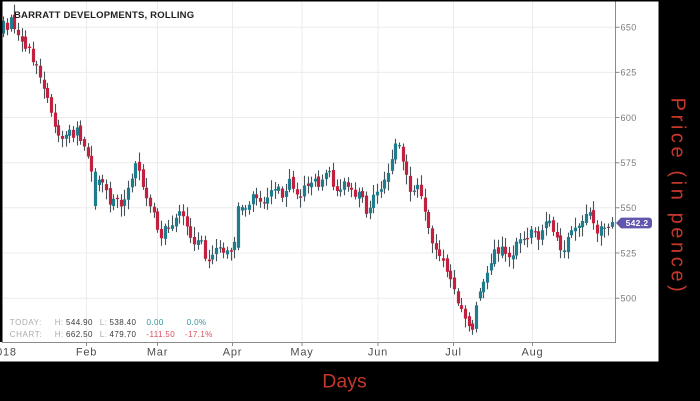 The width and height of the screenshot is (700, 401). I want to click on svg-text: BARRATT DEVELOPMENTS, ROLLING, so click(104, 15).